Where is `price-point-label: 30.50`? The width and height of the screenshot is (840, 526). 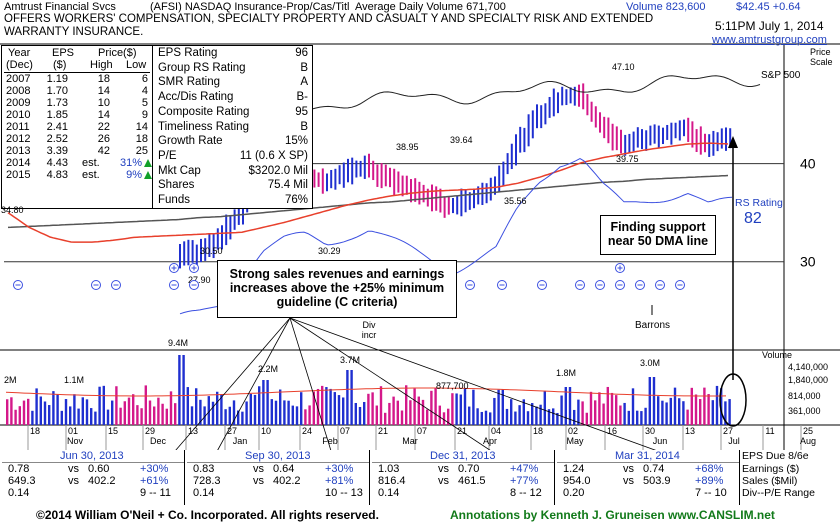 price-point-label: 30.50 is located at coordinates (211, 251).